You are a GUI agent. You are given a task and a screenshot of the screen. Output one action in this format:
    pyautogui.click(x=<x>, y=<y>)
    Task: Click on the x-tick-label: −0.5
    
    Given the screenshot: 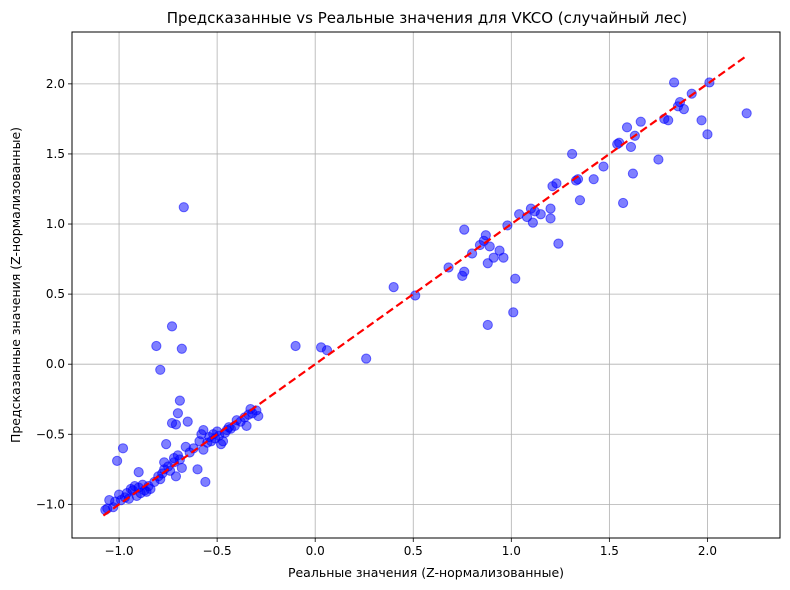 What is the action you would take?
    pyautogui.click(x=217, y=551)
    